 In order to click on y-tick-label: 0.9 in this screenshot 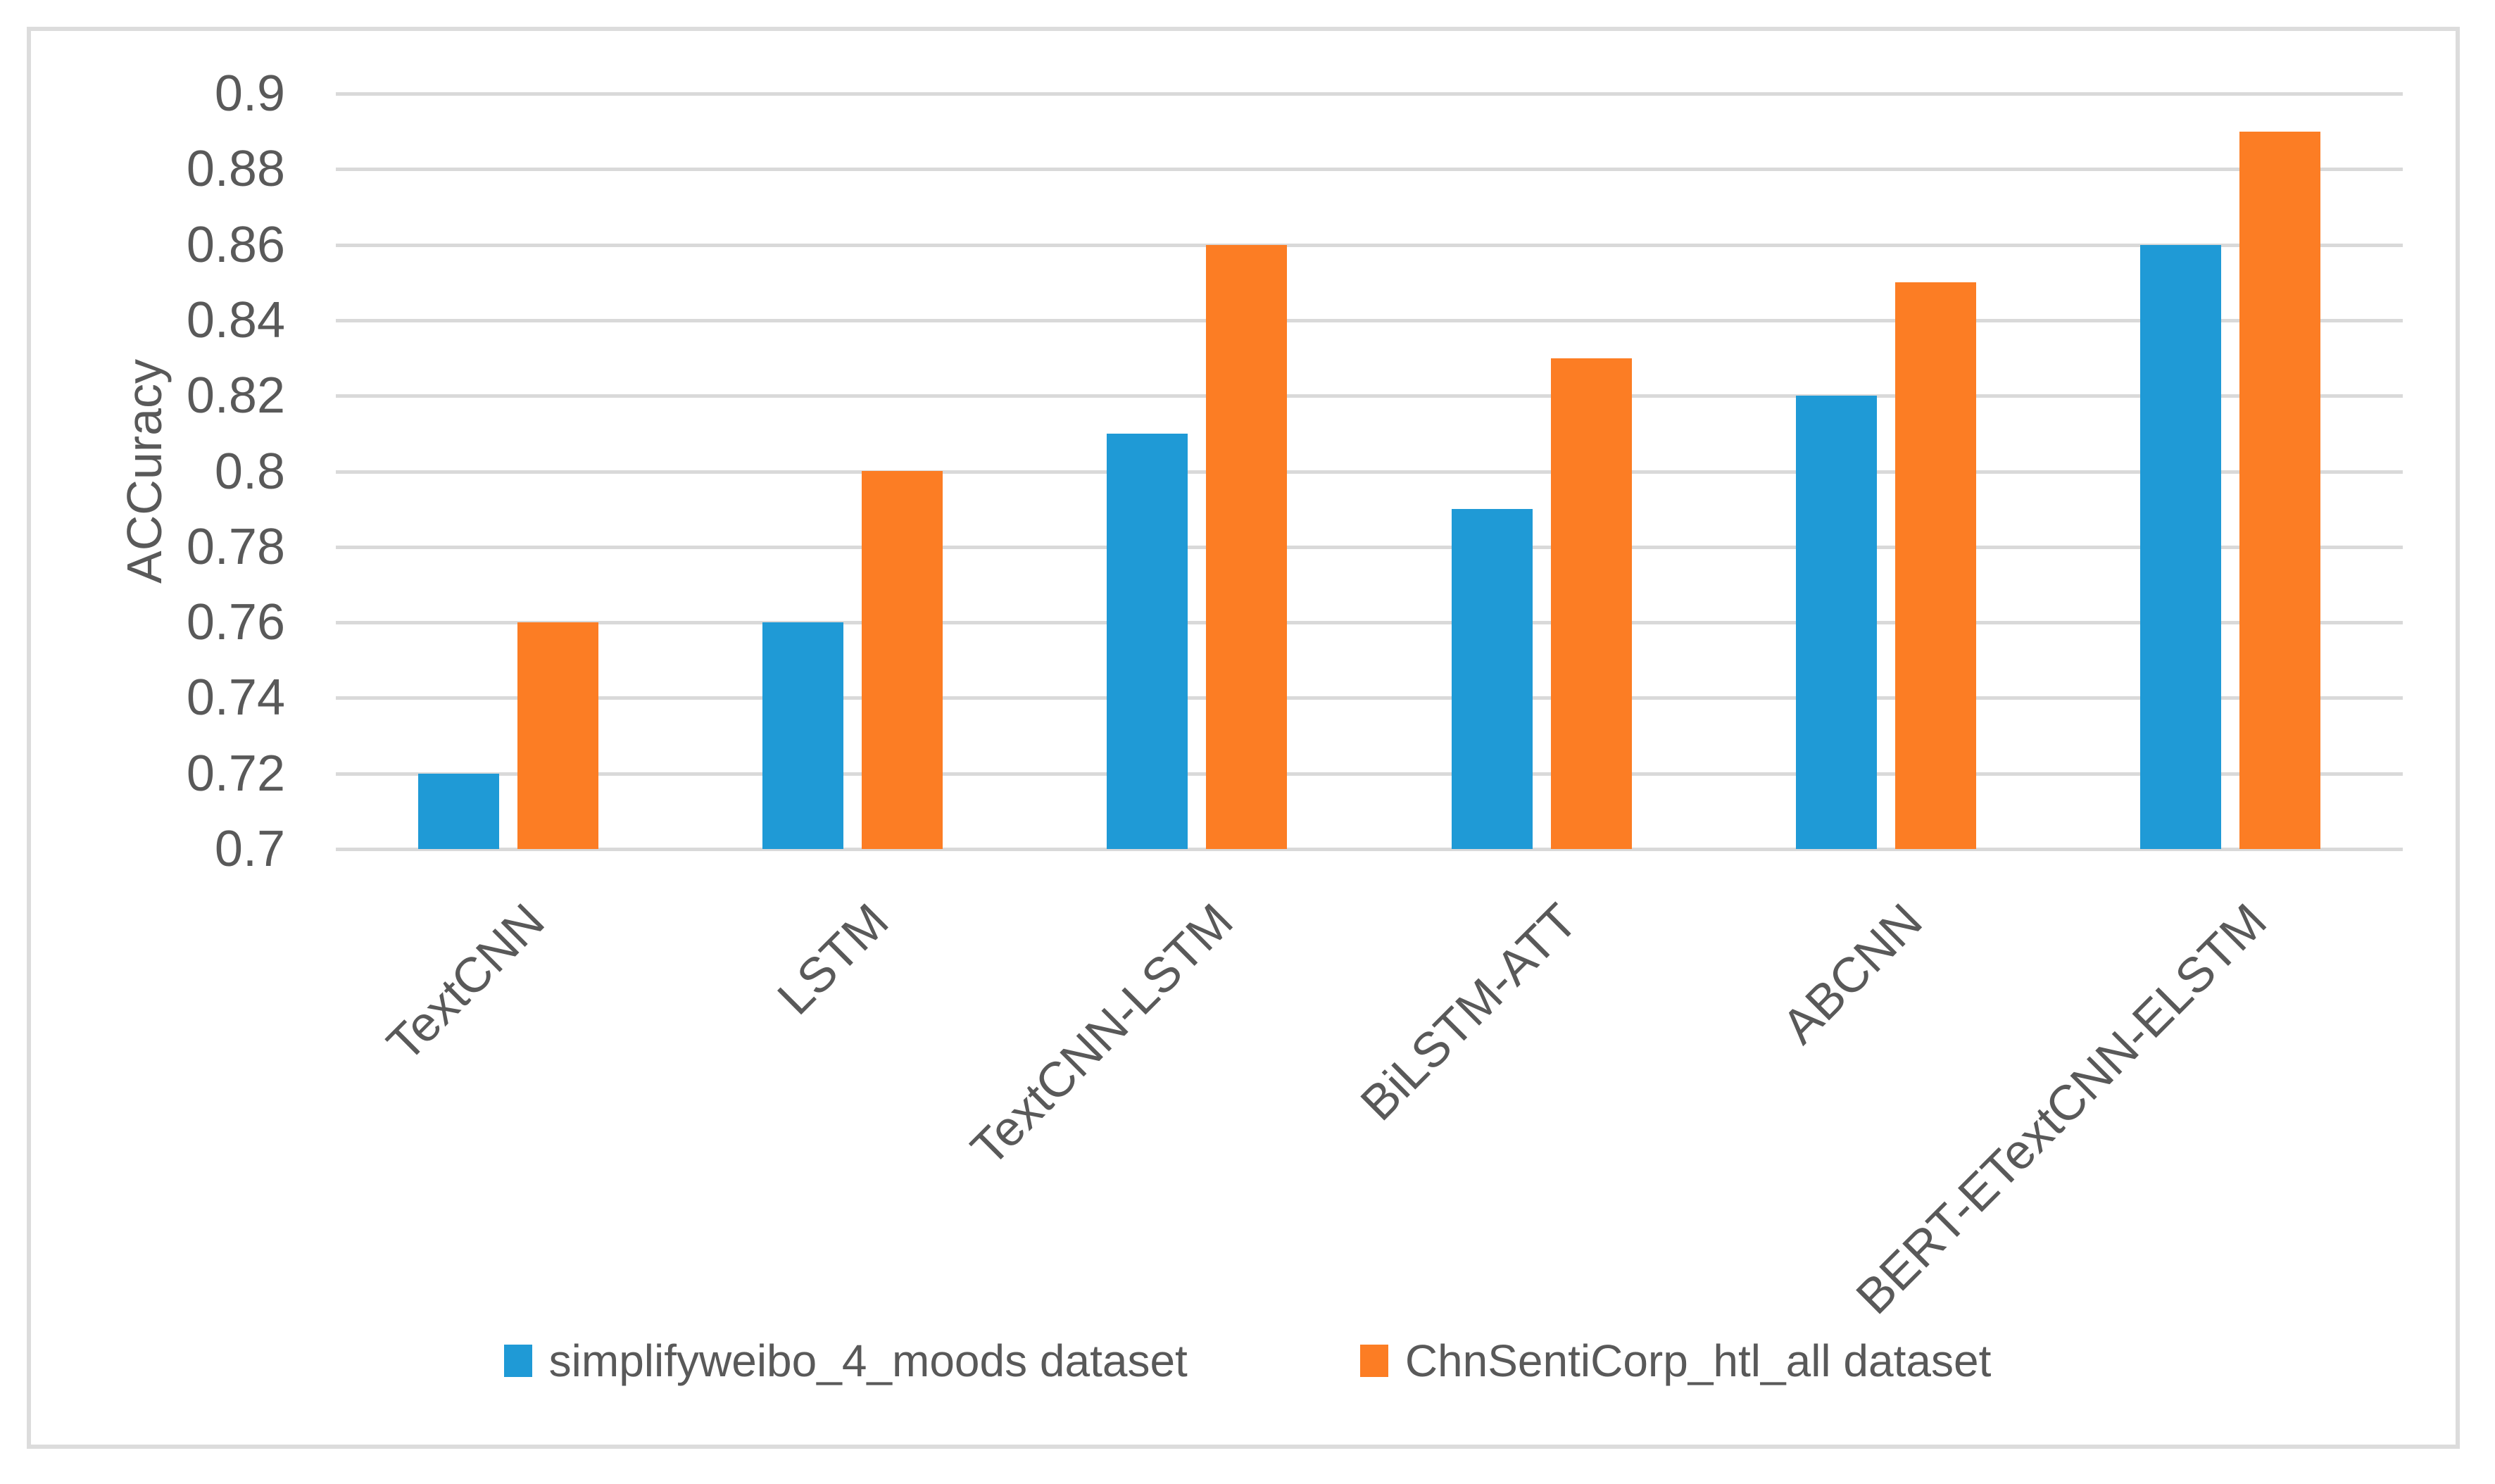, I will do `click(249, 93)`.